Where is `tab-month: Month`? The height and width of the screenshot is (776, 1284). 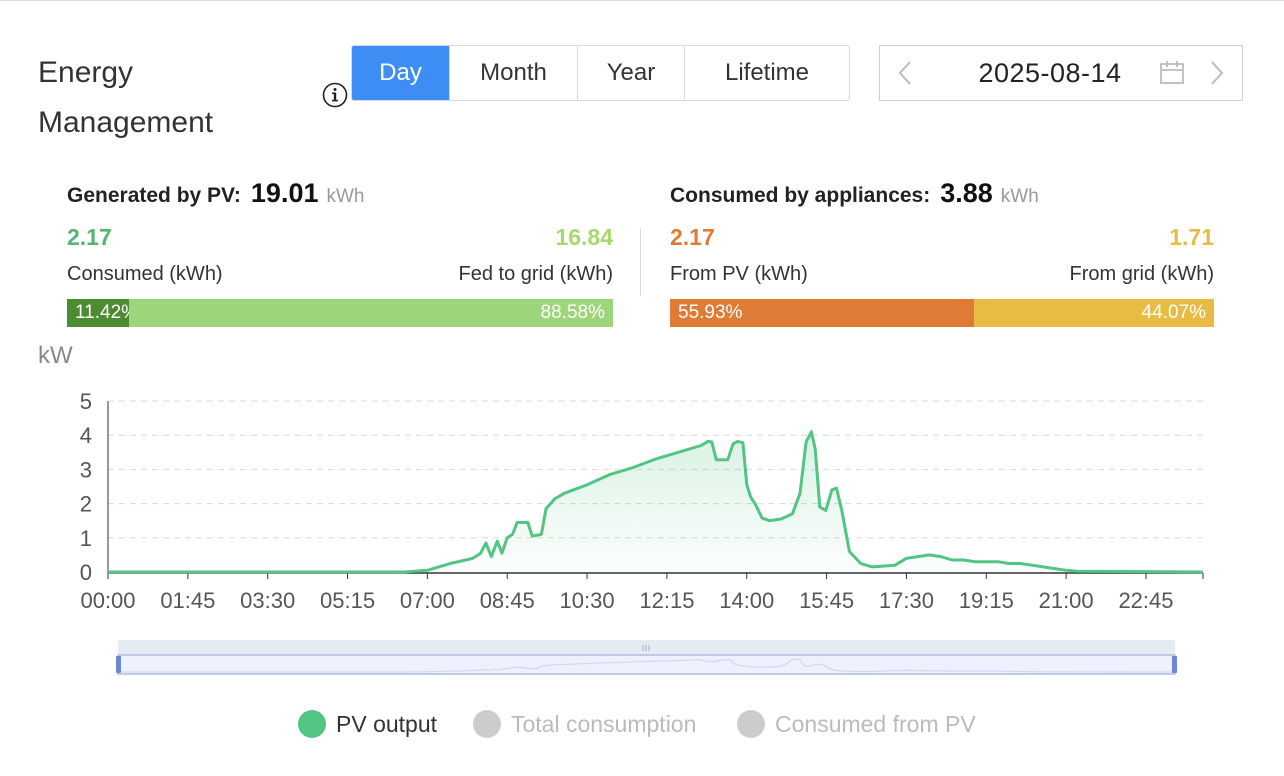 tab-month: Month is located at coordinates (513, 73).